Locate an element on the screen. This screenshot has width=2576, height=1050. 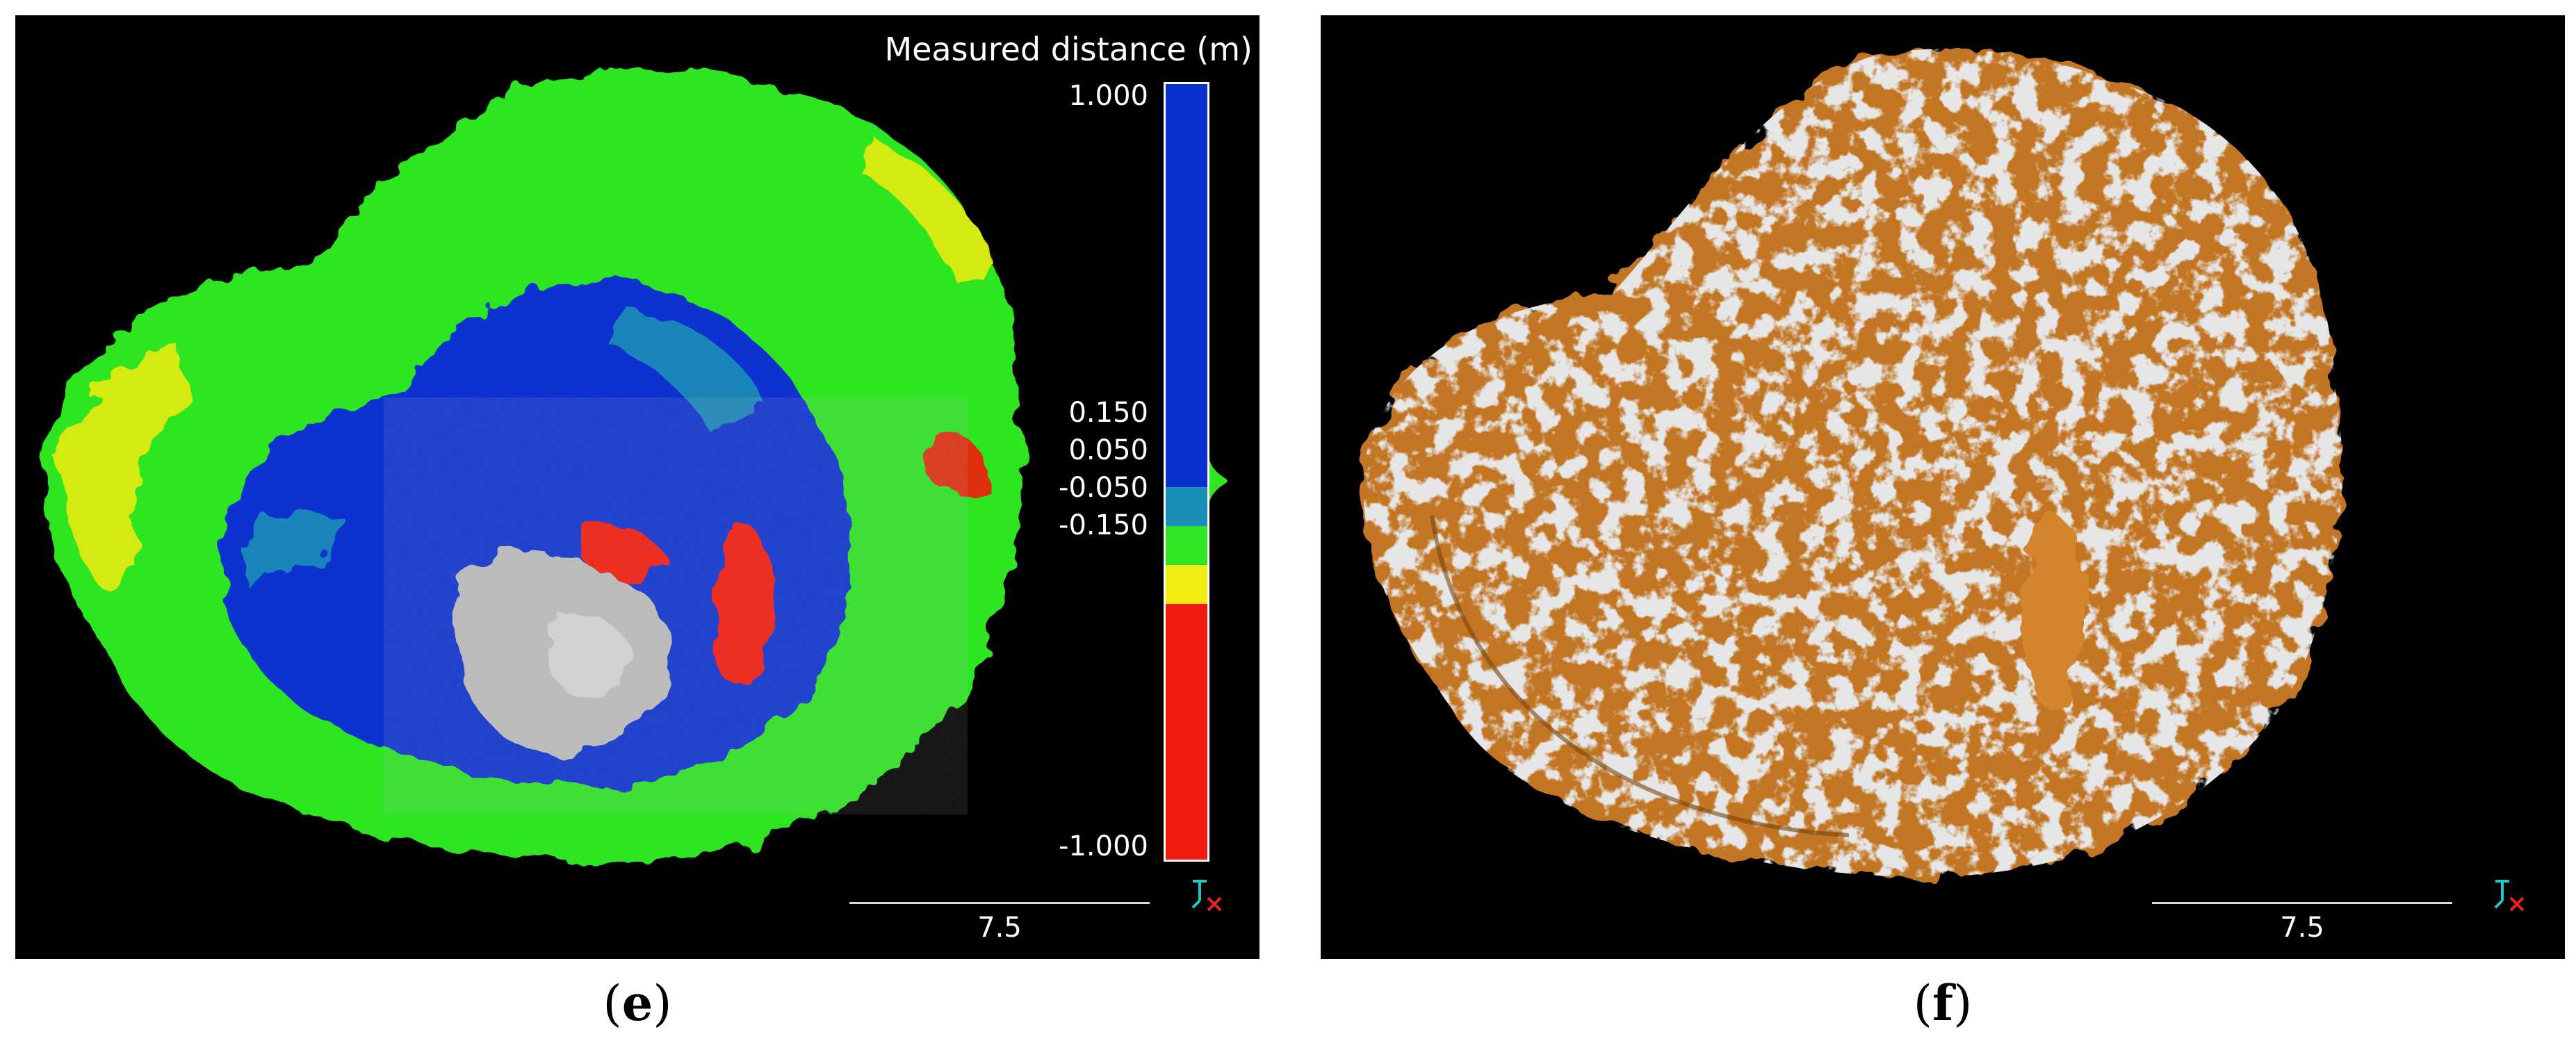
caption-e-close: ) is located at coordinates (662, 1004).